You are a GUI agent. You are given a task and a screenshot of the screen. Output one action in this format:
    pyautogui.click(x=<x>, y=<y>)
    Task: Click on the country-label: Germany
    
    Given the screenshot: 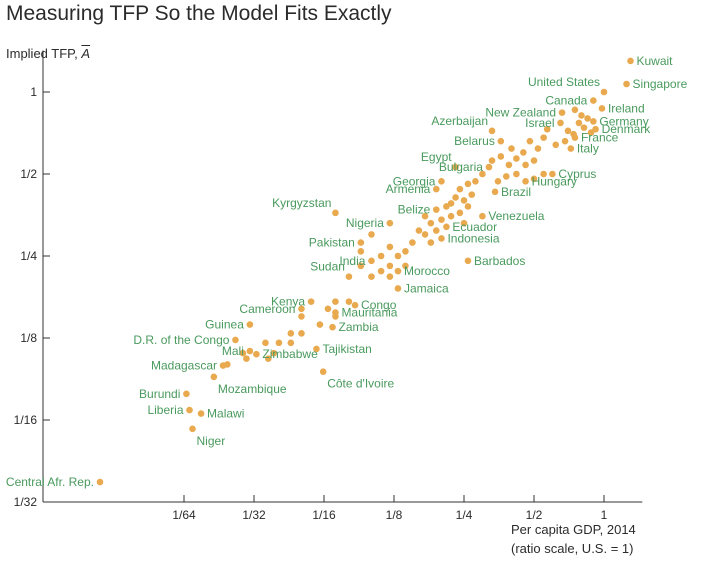 What is the action you would take?
    pyautogui.click(x=623, y=121)
    